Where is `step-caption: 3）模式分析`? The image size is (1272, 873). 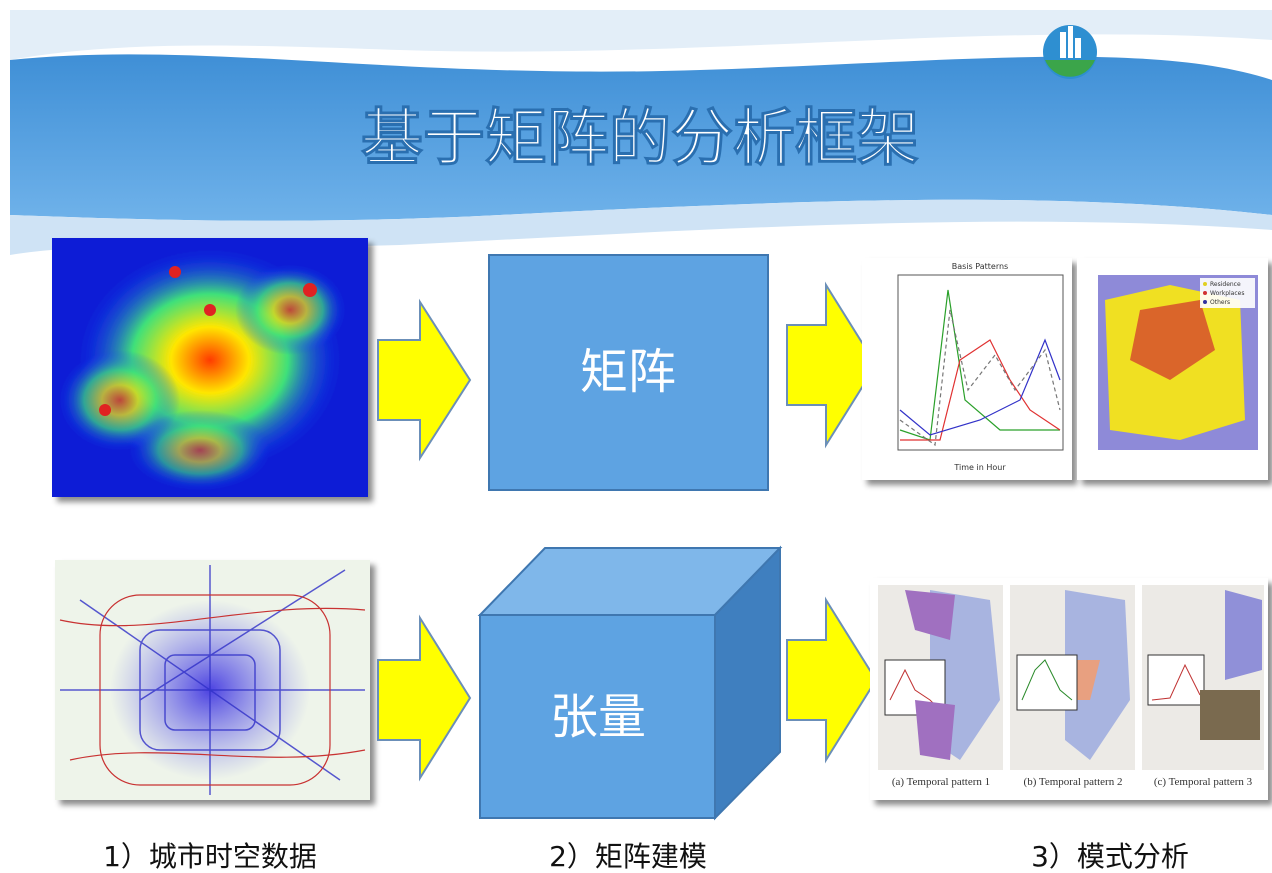 step-caption: 3）模式分析 is located at coordinates (1110, 856).